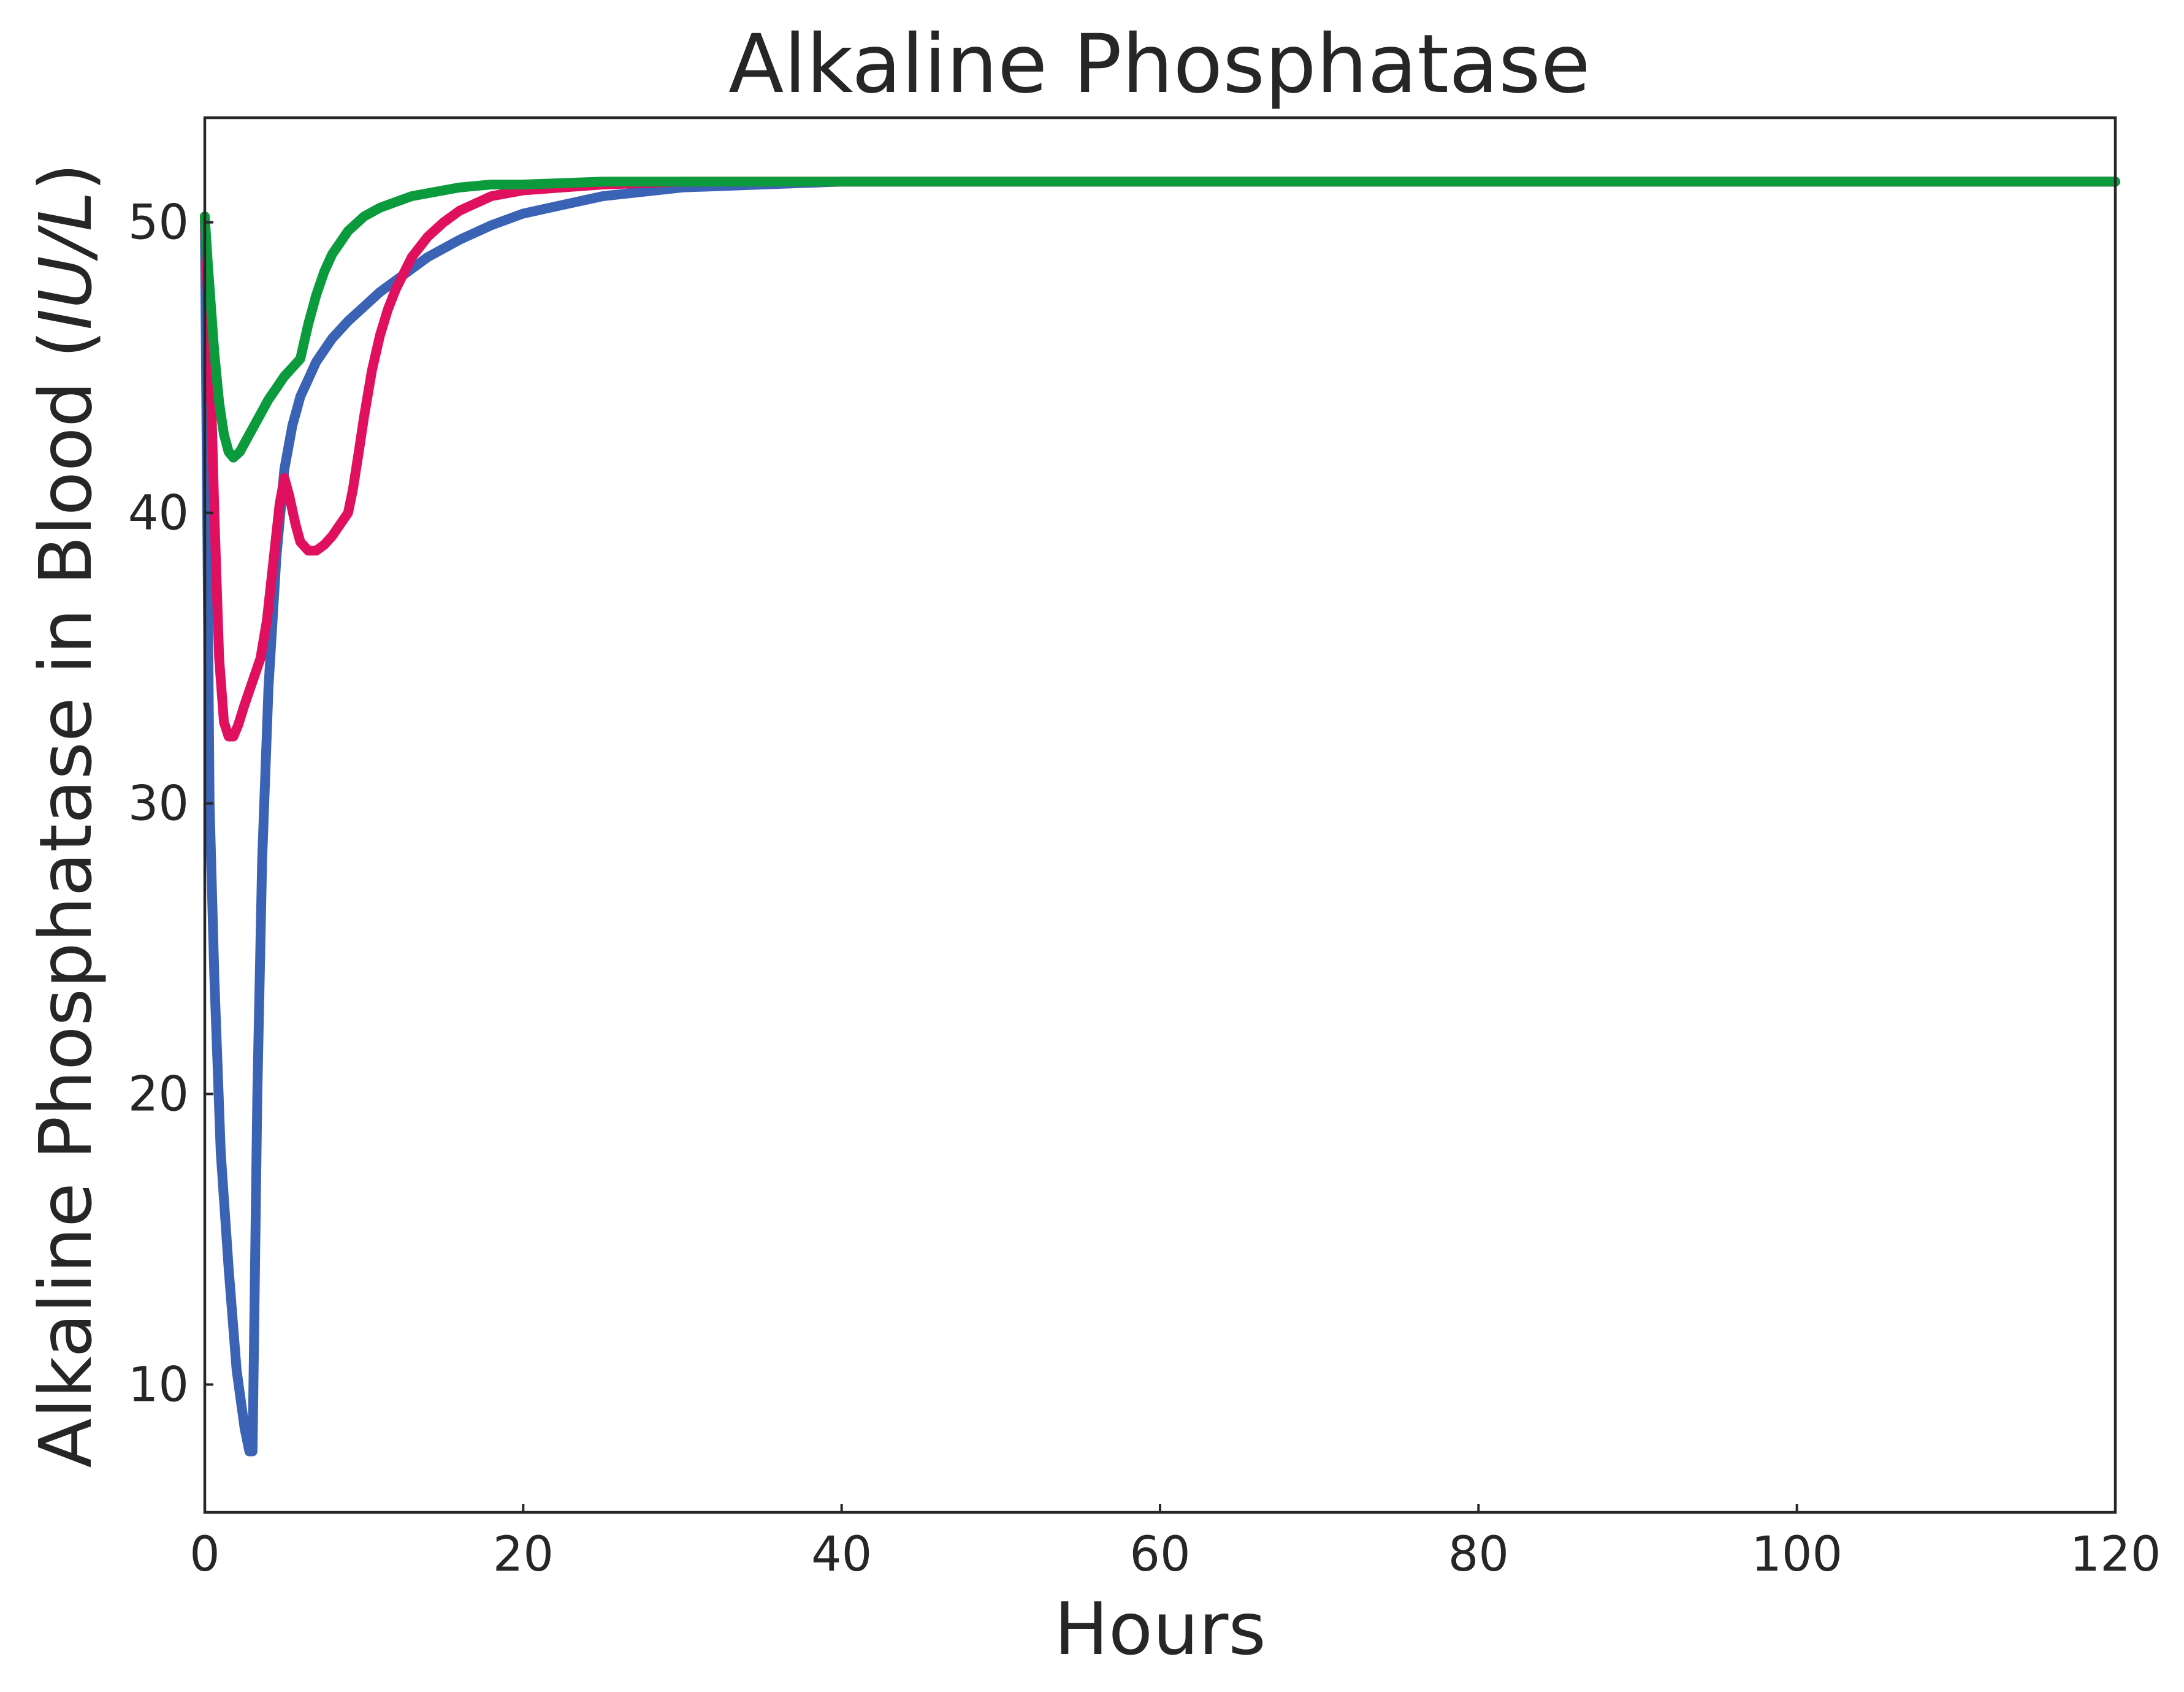 The height and width of the screenshot is (1692, 2184). Describe the element at coordinates (2115, 1554) in the screenshot. I see `x-tick-label: 120` at that location.